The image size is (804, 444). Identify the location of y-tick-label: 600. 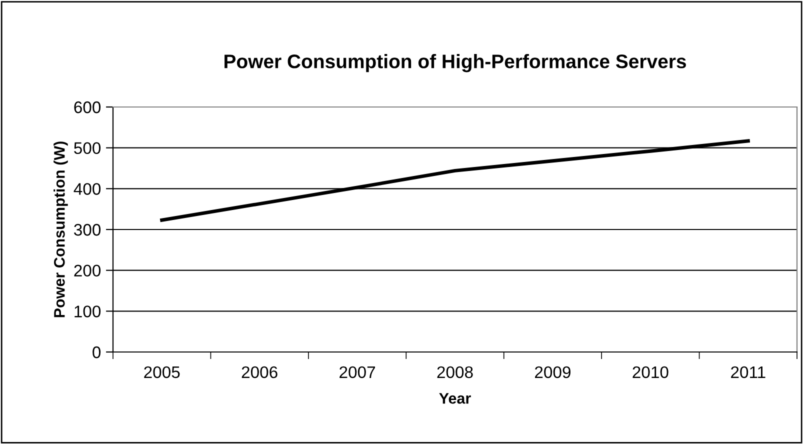
(87, 107).